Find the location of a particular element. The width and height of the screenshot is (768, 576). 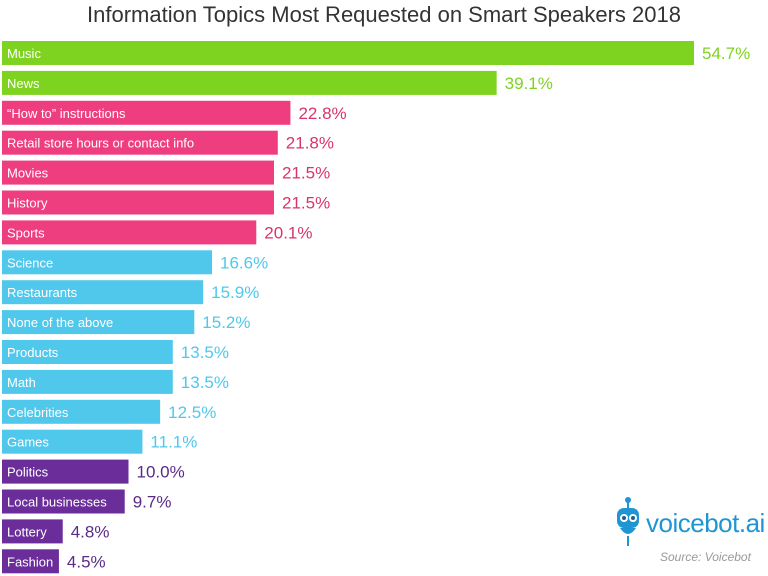

category-label: Science is located at coordinates (30, 262).